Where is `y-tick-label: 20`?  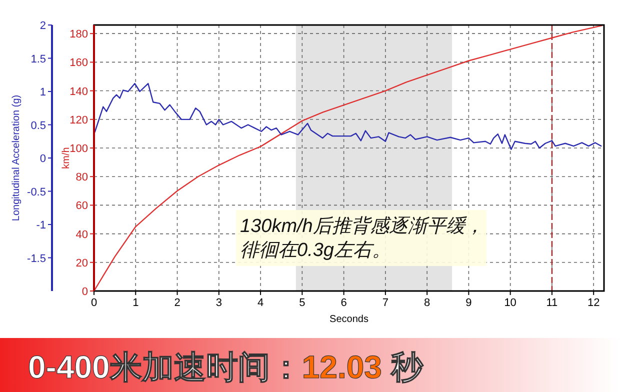 y-tick-label: 20 is located at coordinates (82, 263).